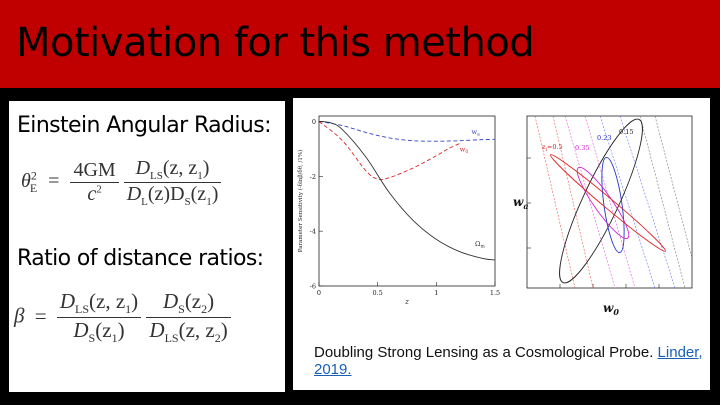  Describe the element at coordinates (166, 194) in the screenshot. I see `eq1-f2-den-arg: (z)D` at that location.